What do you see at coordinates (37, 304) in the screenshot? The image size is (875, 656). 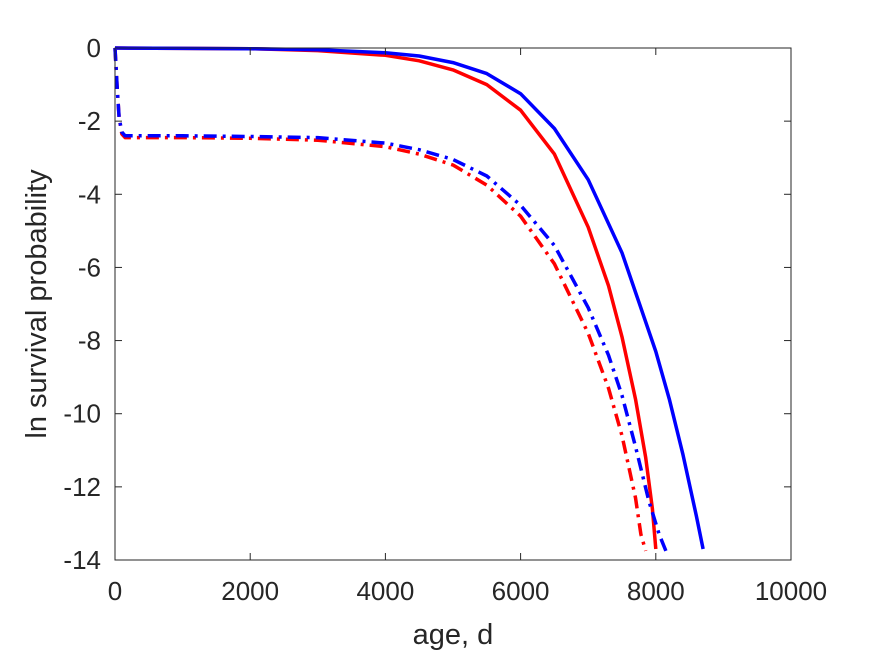 I see `y-axis-label: ln survival probability` at bounding box center [37, 304].